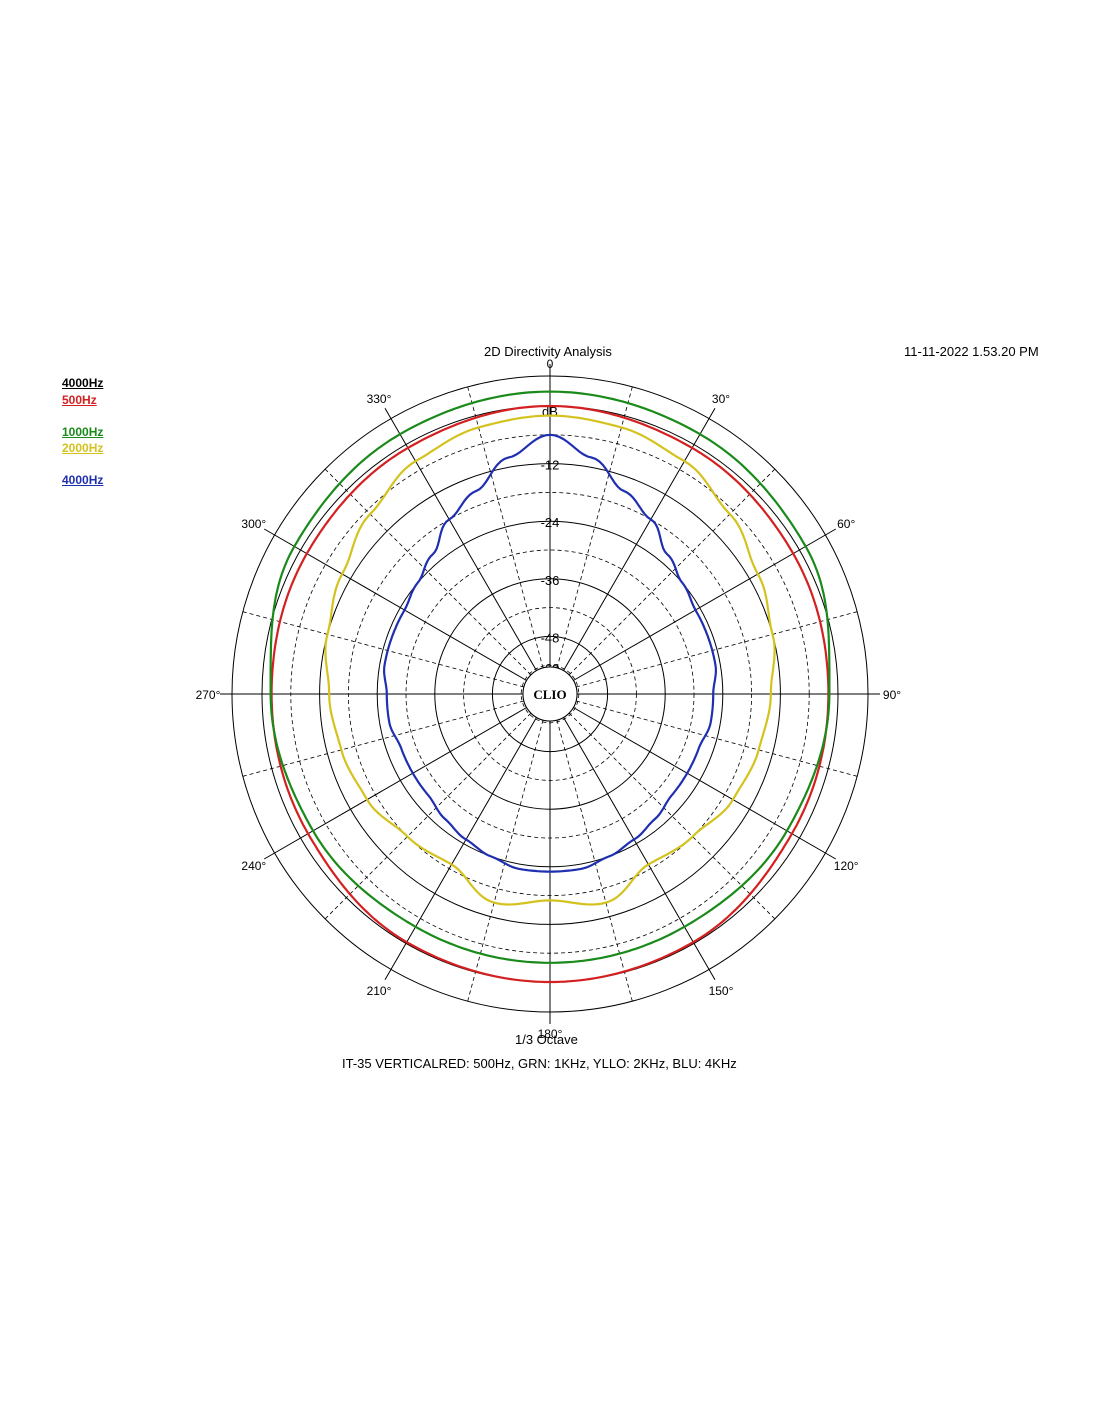  What do you see at coordinates (550, 1034) in the screenshot?
I see `angle-tick-label: 180°` at bounding box center [550, 1034].